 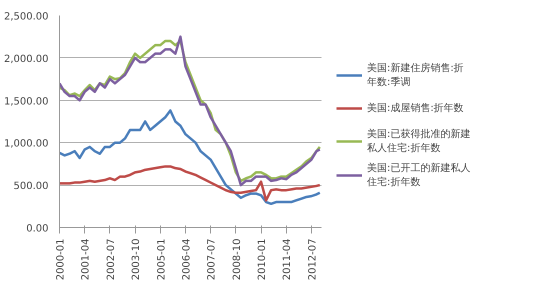 What do you see at coordinates (237, 259) in the screenshot?
I see `x-tick-label: 2008-10` at bounding box center [237, 259].